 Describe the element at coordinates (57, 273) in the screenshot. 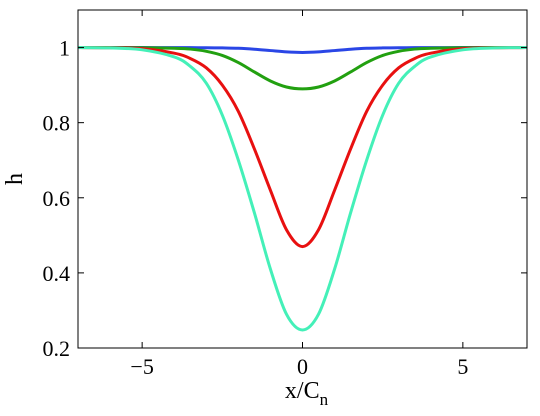

I see `y-tick-label-2: 0.4` at that location.